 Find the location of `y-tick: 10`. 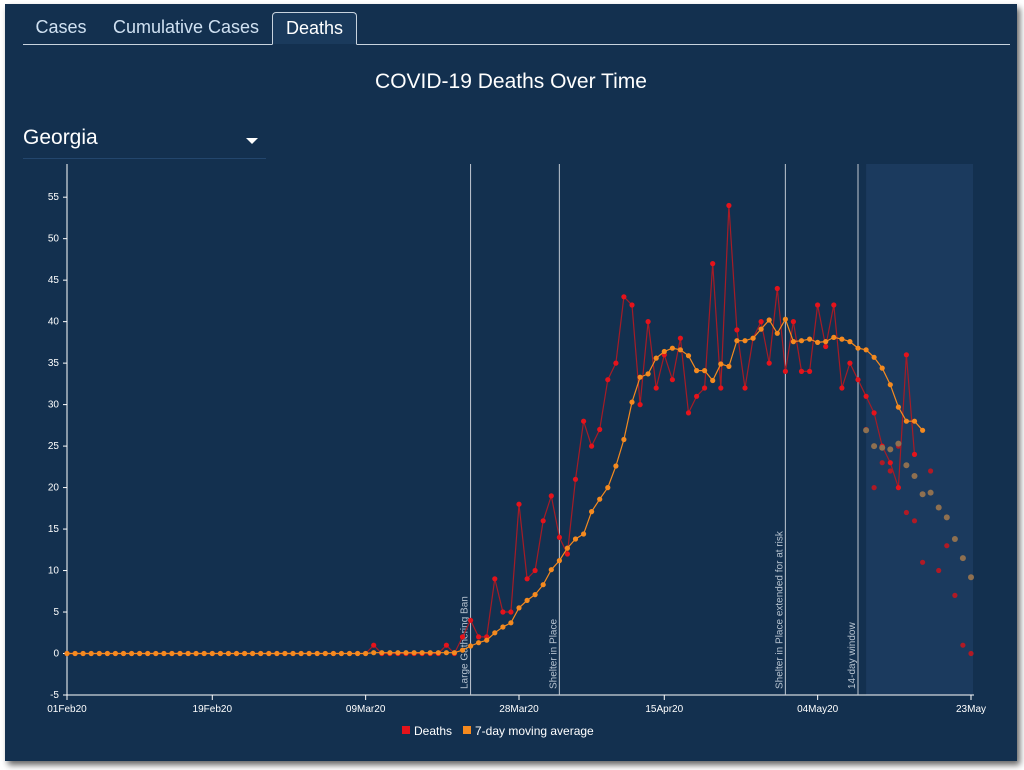

y-tick: 10 is located at coordinates (57, 571).